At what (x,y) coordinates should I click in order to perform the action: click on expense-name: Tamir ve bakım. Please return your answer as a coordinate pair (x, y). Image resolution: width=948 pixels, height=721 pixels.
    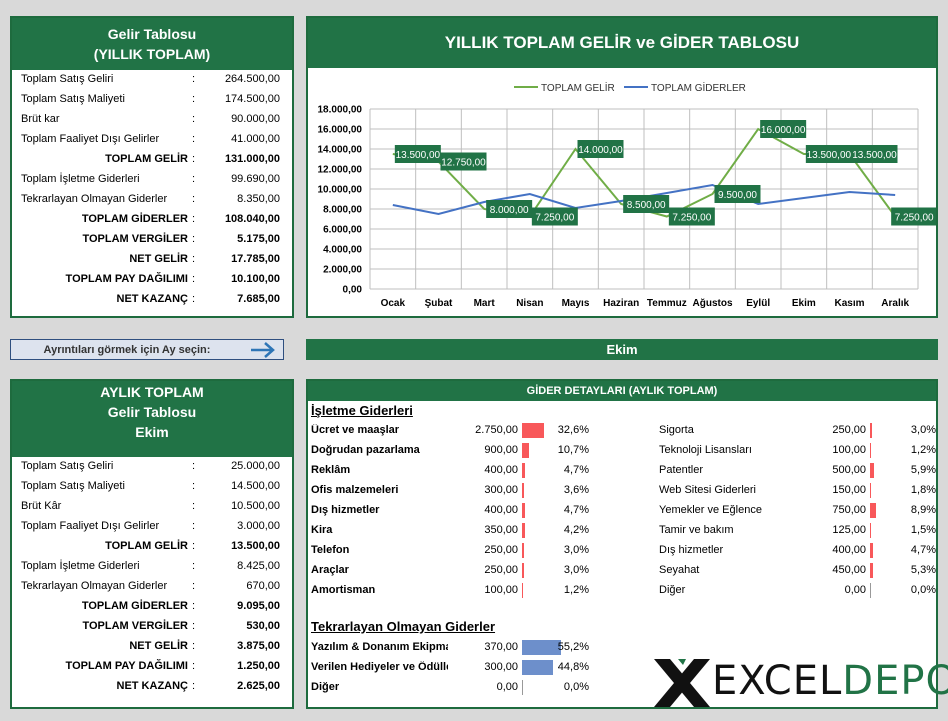
    Looking at the image, I should click on (696, 530).